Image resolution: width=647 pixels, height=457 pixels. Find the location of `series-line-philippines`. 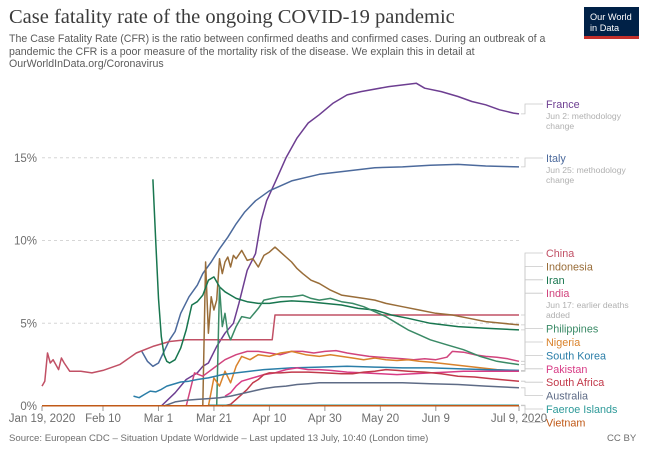

series-line-philippines is located at coordinates (367, 346).